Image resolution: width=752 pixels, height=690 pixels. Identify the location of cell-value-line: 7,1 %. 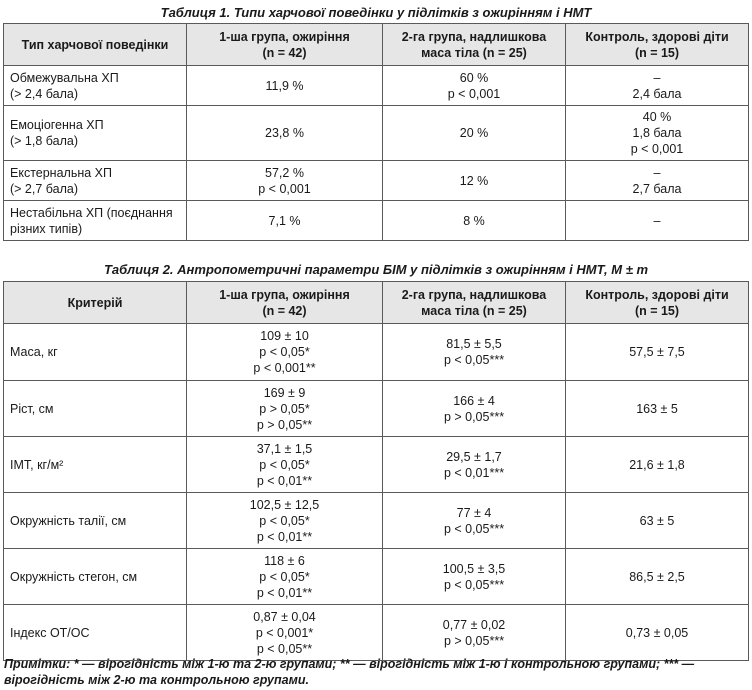
(284, 220).